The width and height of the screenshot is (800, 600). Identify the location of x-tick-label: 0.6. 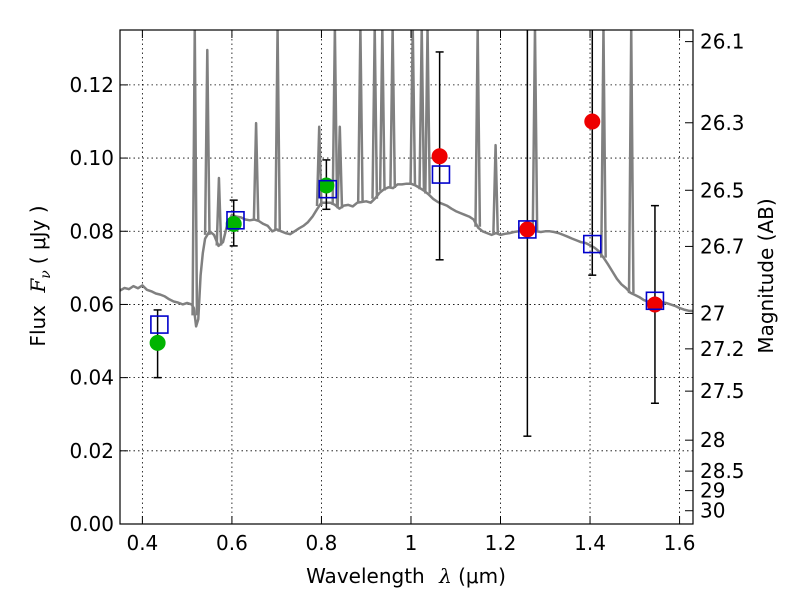
(232, 543).